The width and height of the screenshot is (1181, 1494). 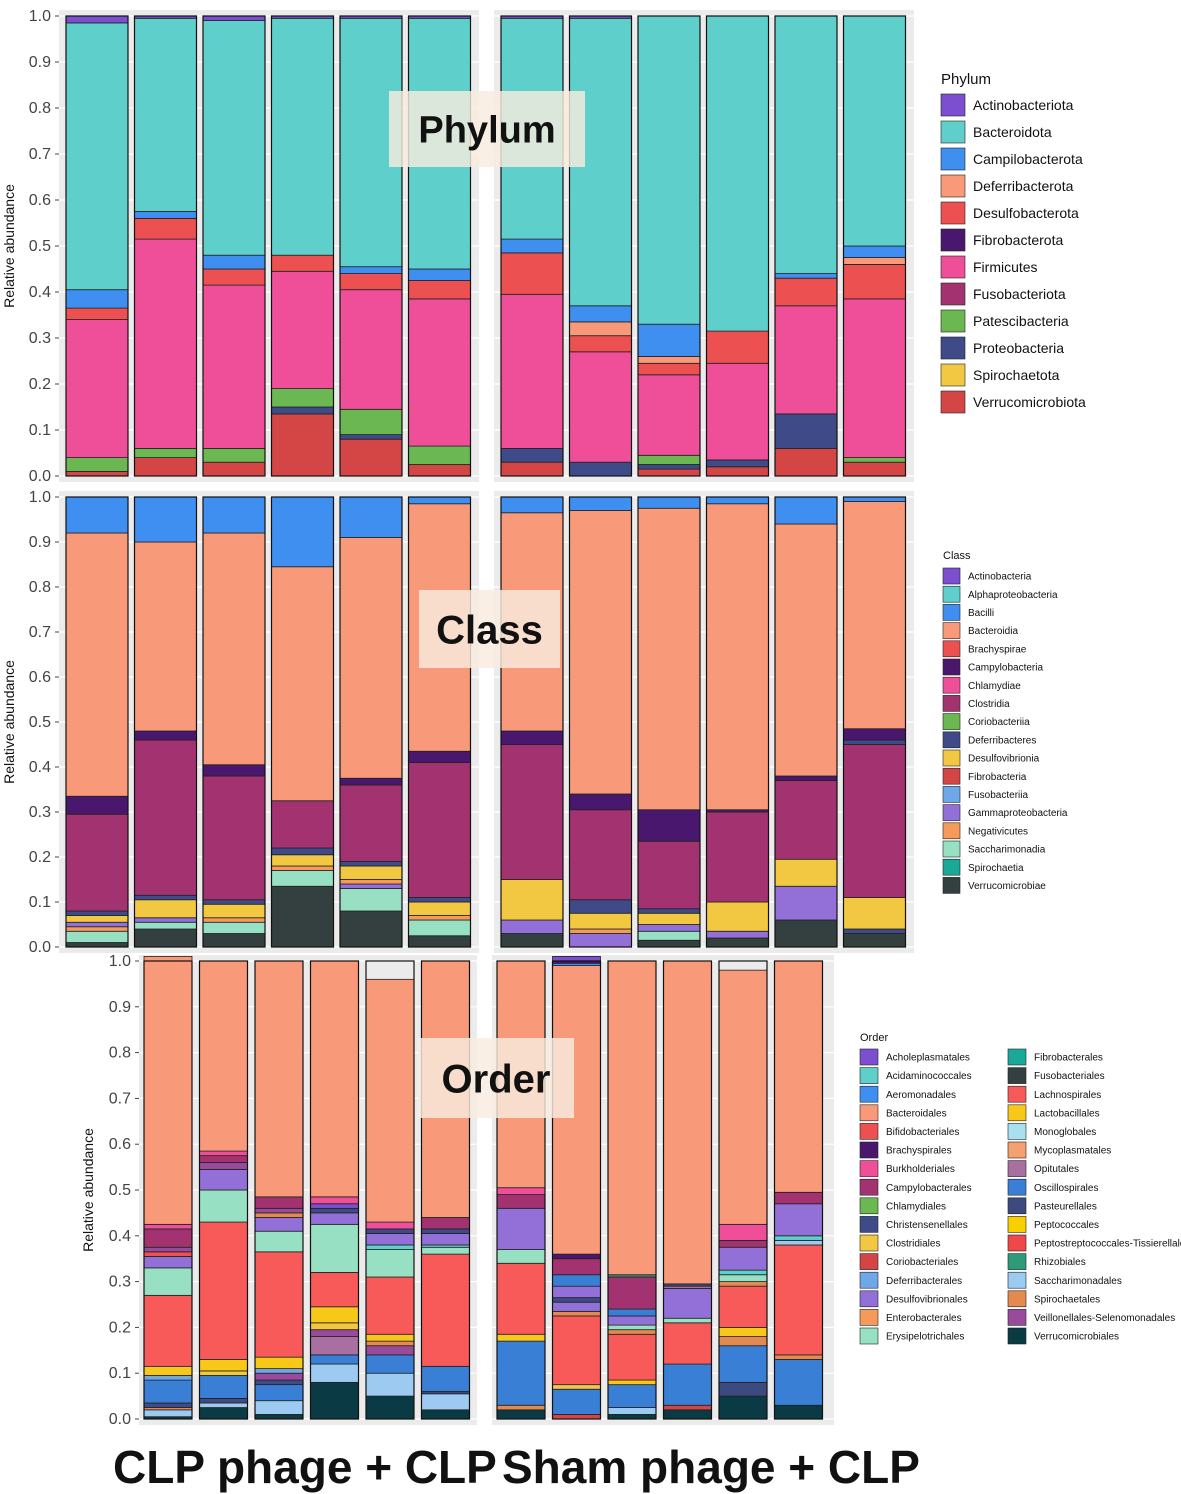 What do you see at coordinates (989, 740) in the screenshot?
I see `legend-item: Deferribacteres` at bounding box center [989, 740].